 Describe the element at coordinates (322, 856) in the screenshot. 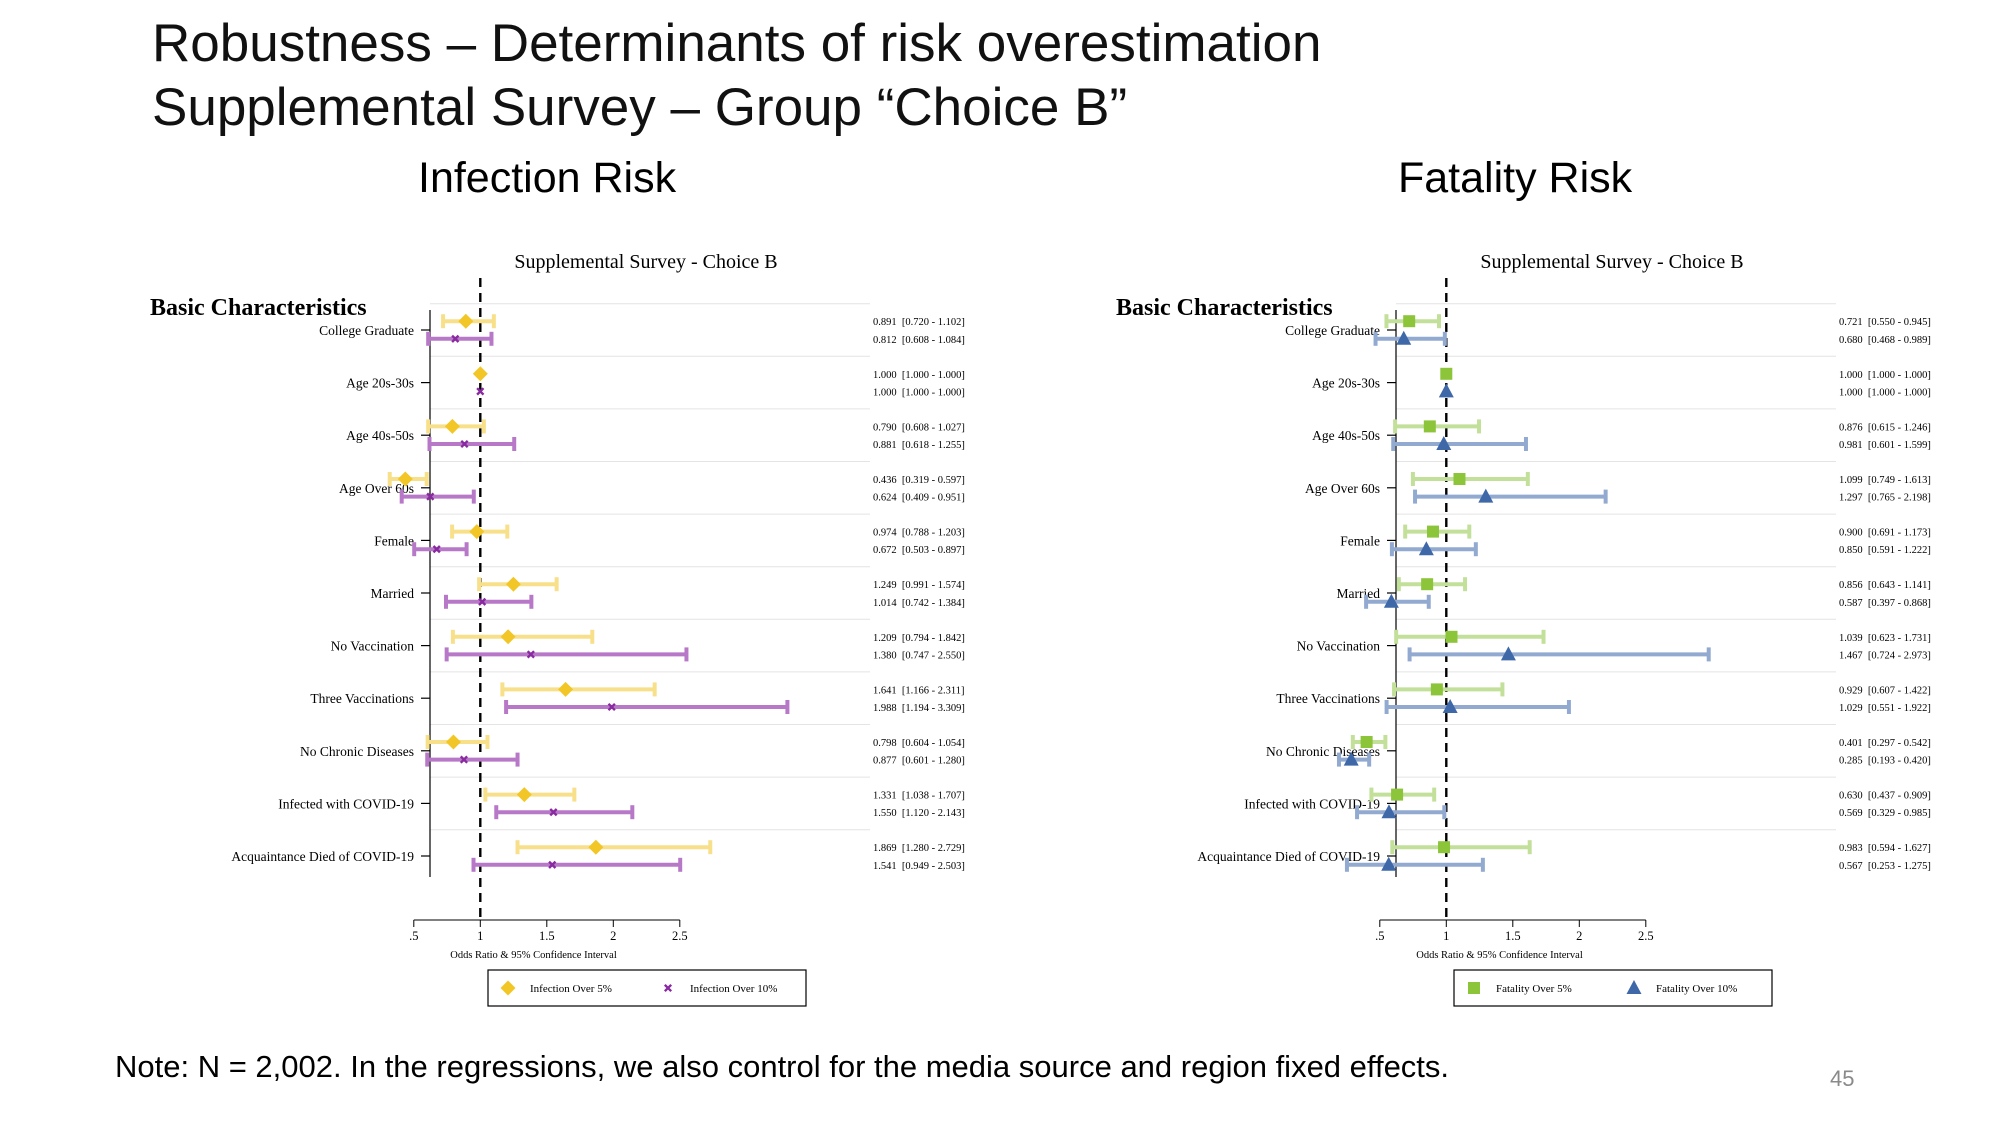

I see `infection-category-label: Acquaintance Died of COVID-19` at that location.